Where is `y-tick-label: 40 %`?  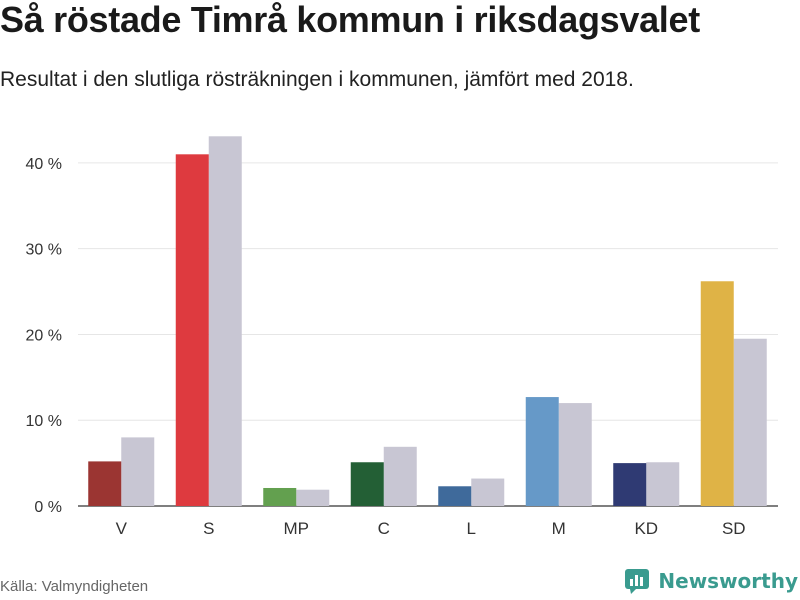 y-tick-label: 40 % is located at coordinates (44, 164).